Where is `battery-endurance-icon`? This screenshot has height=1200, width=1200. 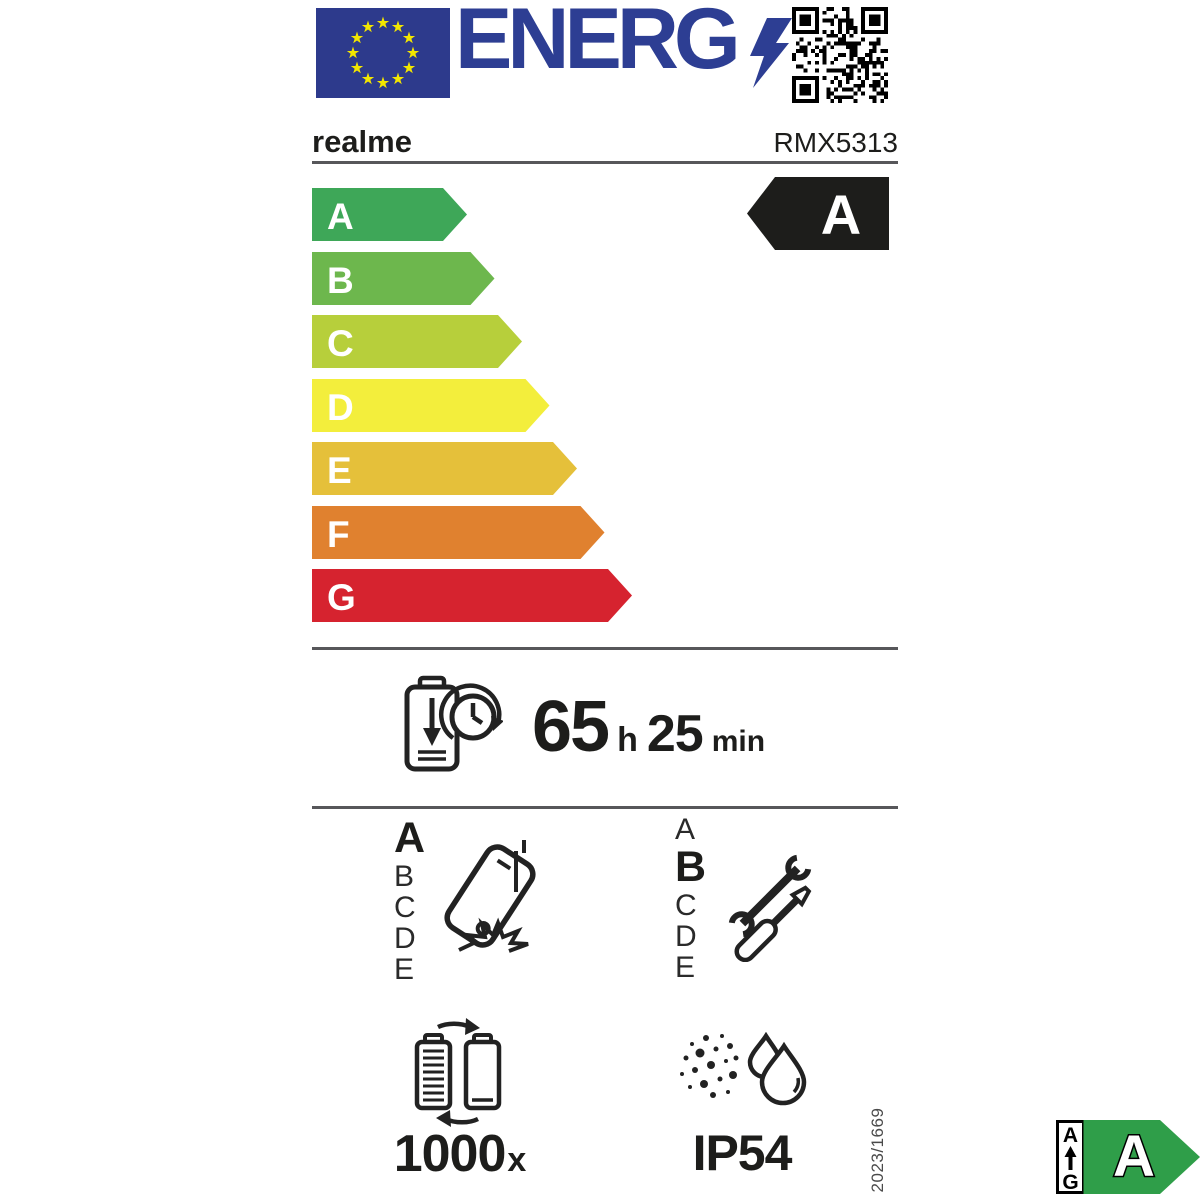
battery-endurance-icon is located at coordinates (453, 723).